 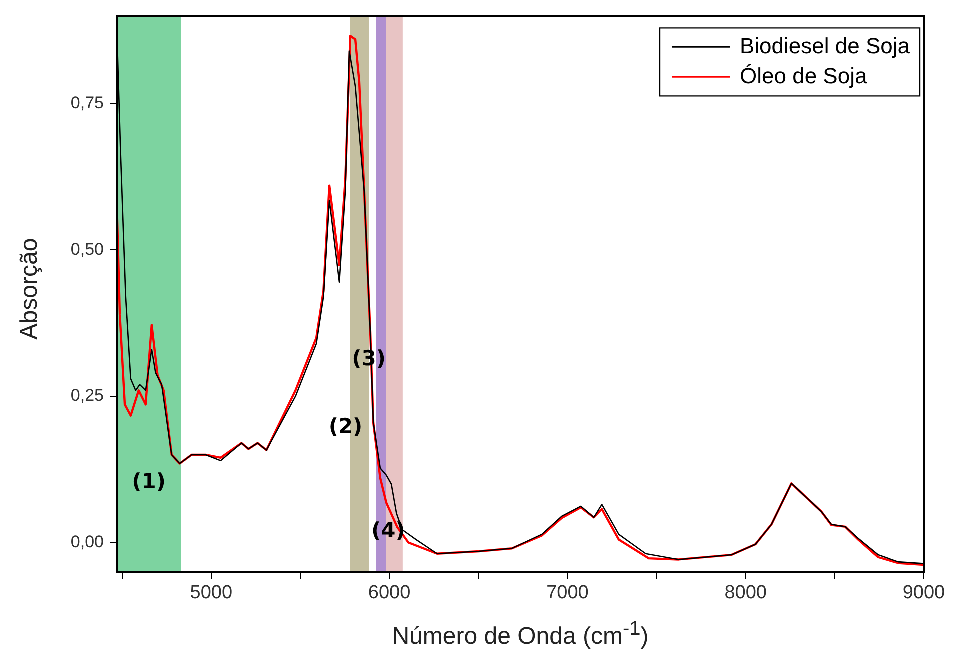 I want to click on y-tick-label: 0,00, so click(x=87, y=542).